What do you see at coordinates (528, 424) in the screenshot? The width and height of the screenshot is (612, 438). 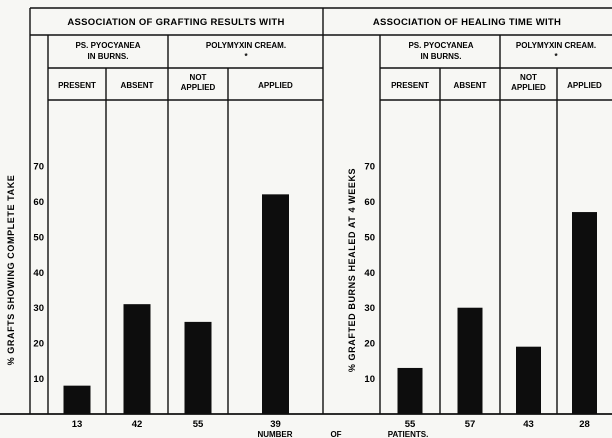 I see `panel2-count-label-3: 43` at bounding box center [528, 424].